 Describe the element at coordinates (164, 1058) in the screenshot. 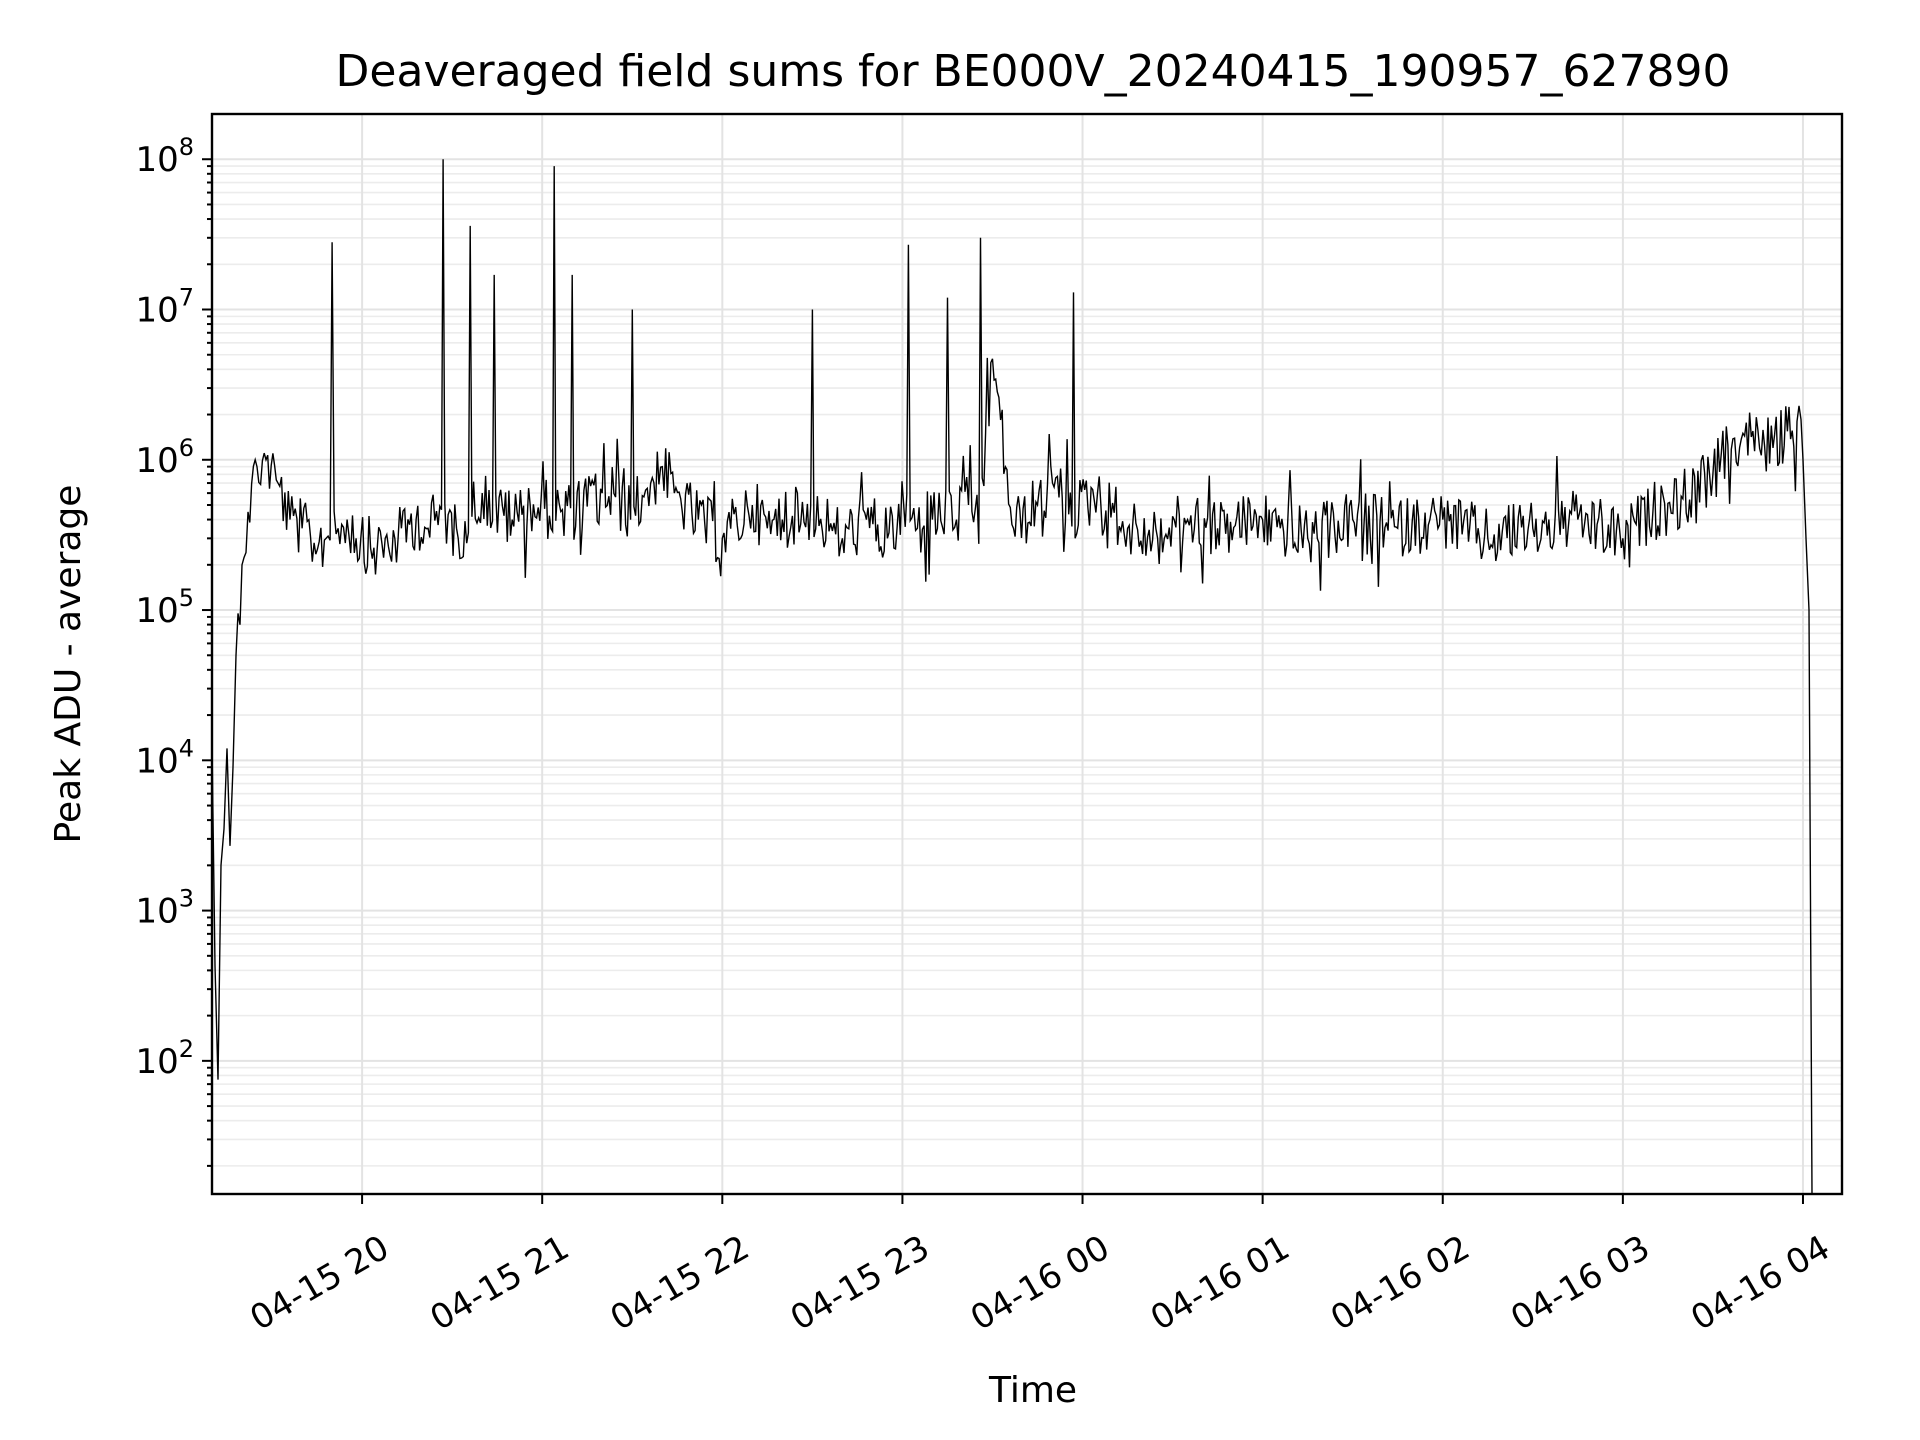

I see `y-tick-label: 10²` at that location.